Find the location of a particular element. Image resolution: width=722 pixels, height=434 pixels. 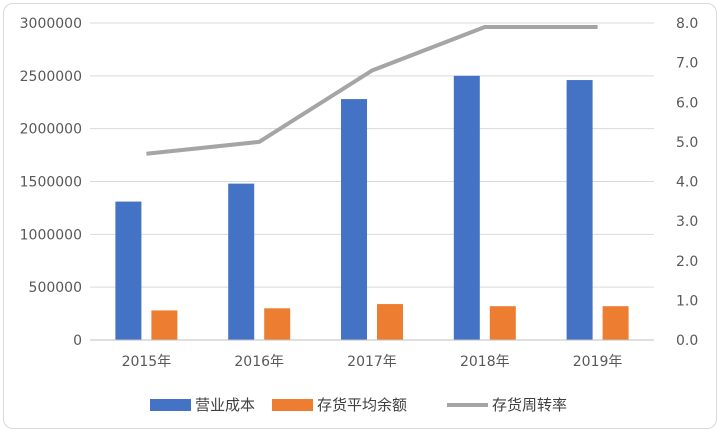

y-left-tick-label: 3000000 is located at coordinates (51, 24).